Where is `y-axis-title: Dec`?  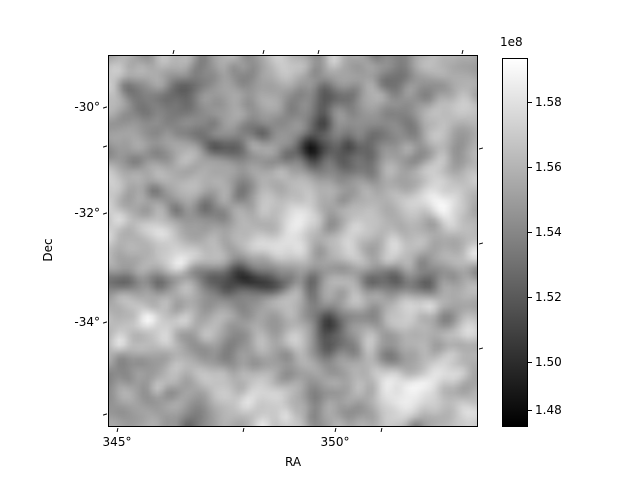
y-axis-title: Dec is located at coordinates (48, 250).